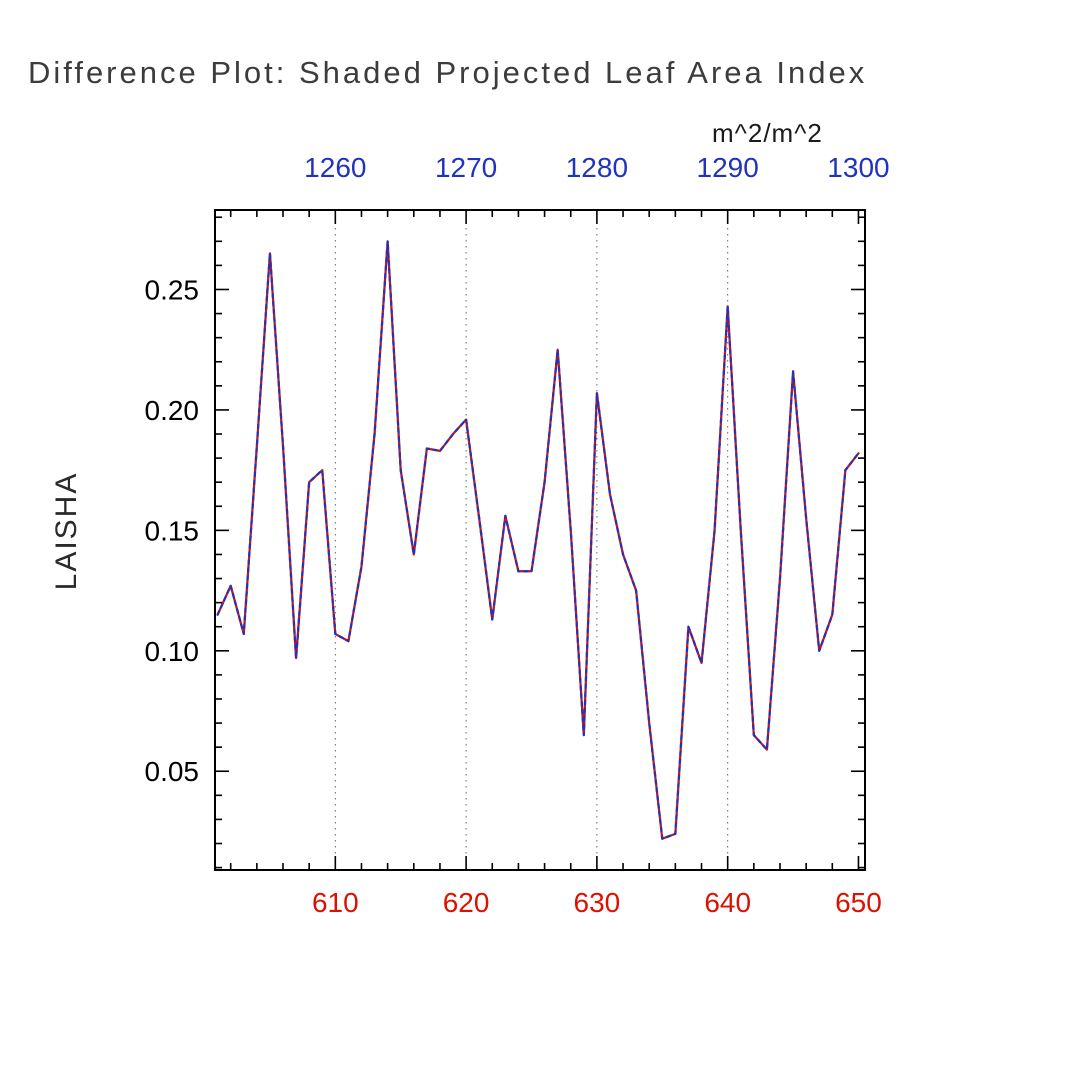 The height and width of the screenshot is (1080, 1080). What do you see at coordinates (172, 651) in the screenshot?
I see `y-tick-label: 0.10` at bounding box center [172, 651].